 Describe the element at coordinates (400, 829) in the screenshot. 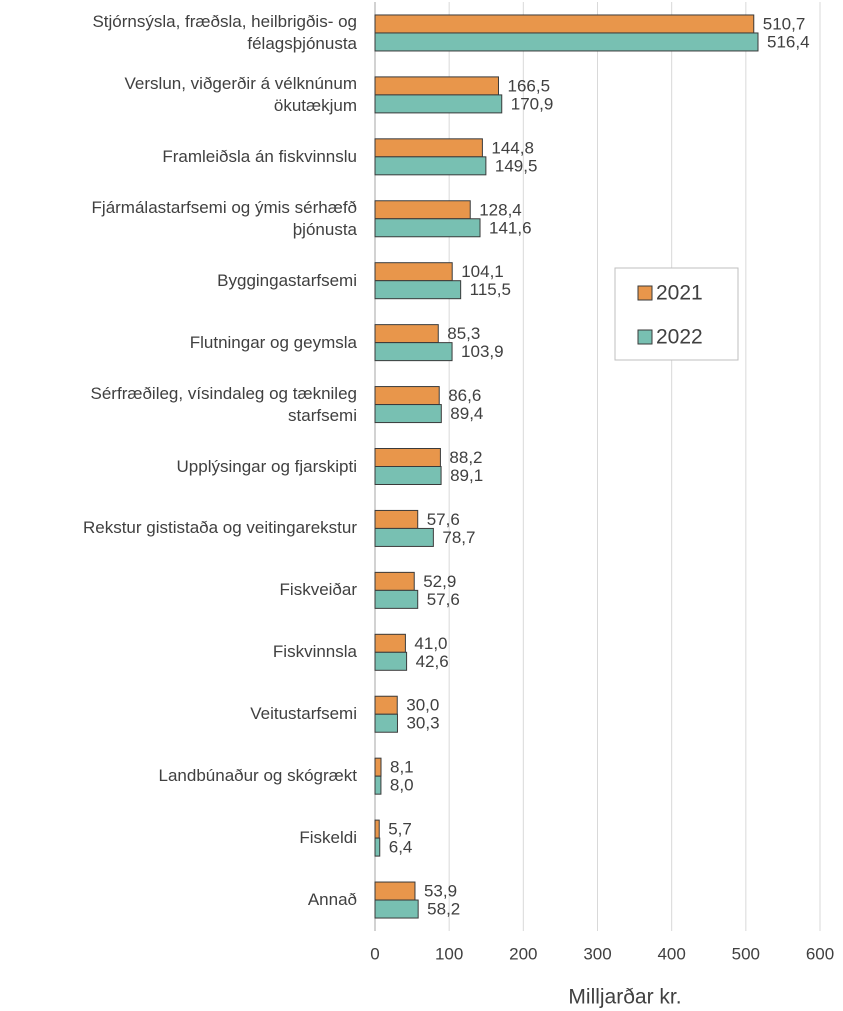

I see `value-label: 5,7` at that location.